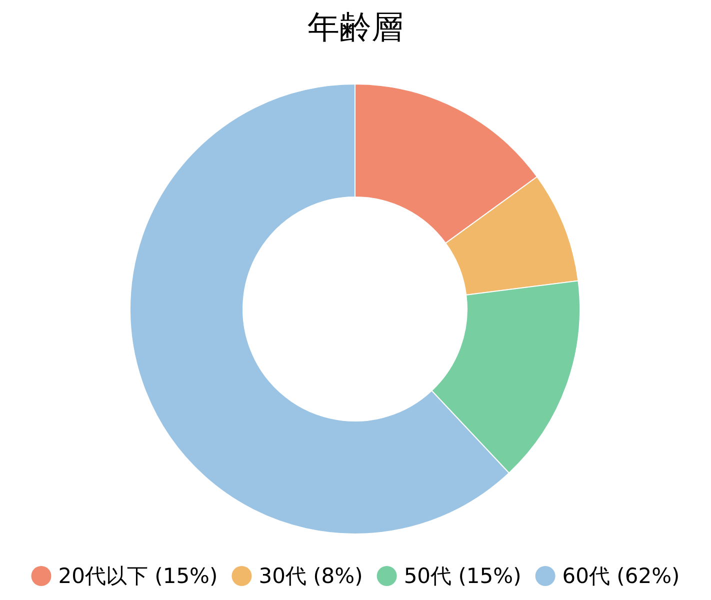 The height and width of the screenshot is (600, 711). What do you see at coordinates (138, 576) in the screenshot?
I see `legend-label: 20代以下 (15%)` at bounding box center [138, 576].